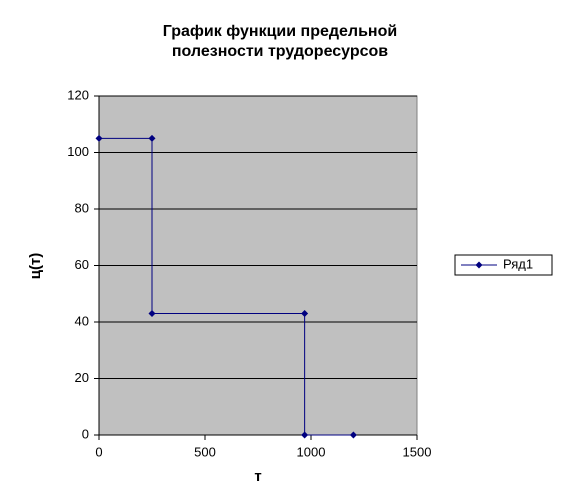  Describe the element at coordinates (82, 320) in the screenshot. I see `y-tick-label: 40` at that location.